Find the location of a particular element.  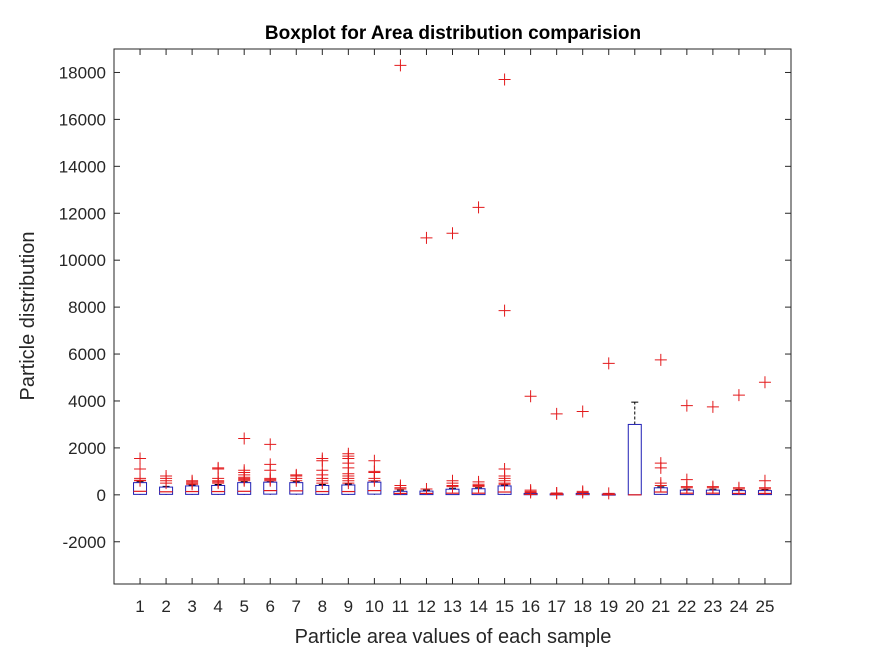

x-tick-label: 1 is located at coordinates (139, 606).